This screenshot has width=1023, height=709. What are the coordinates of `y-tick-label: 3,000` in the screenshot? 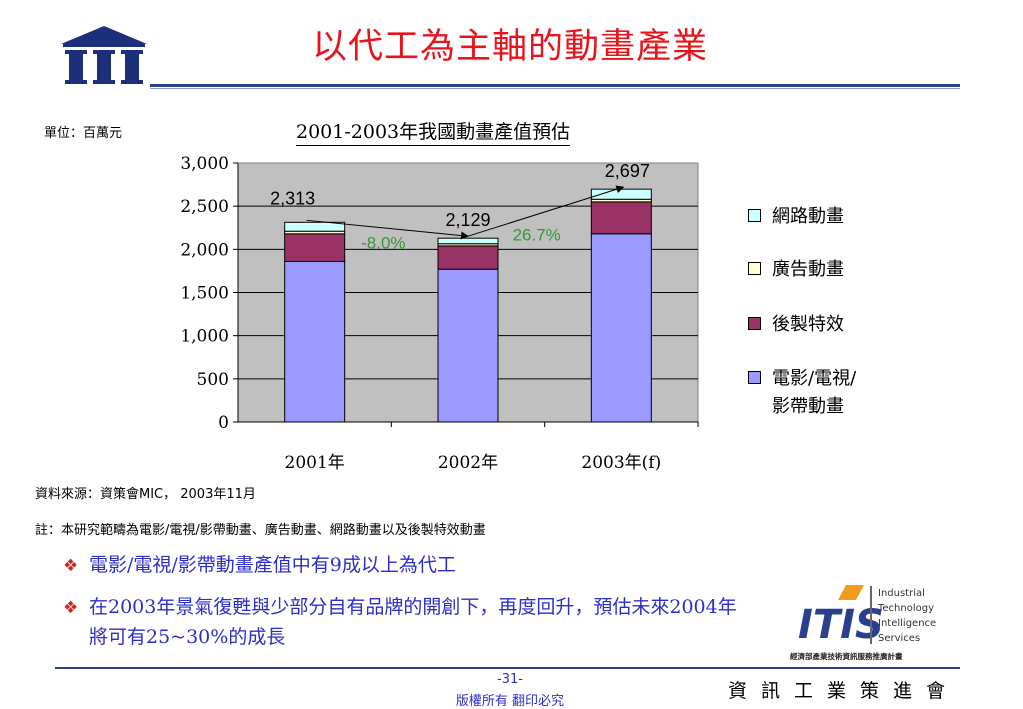 It's located at (204, 164).